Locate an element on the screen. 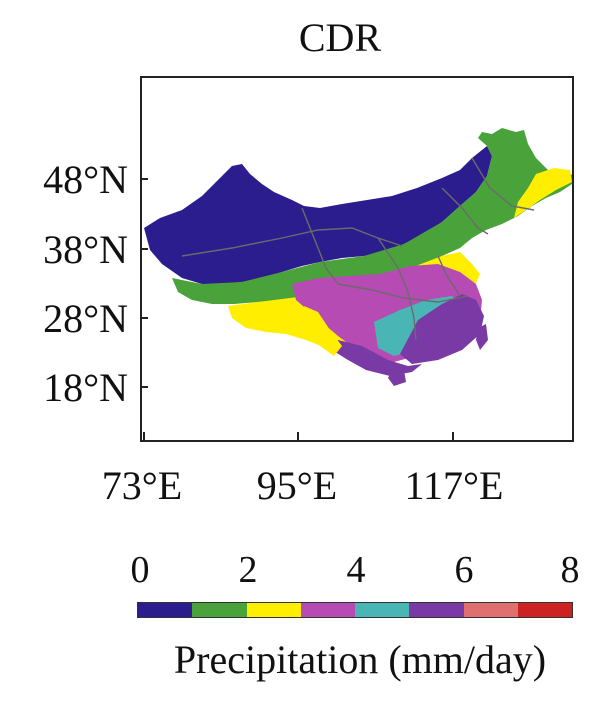 The image size is (600, 710). colorbar-tick-4: 4 is located at coordinates (356, 570).